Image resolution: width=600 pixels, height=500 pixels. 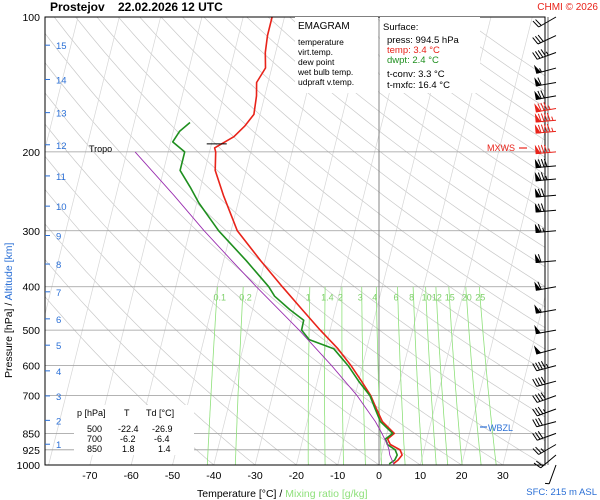 I want to click on tropopause-label: Tropo, so click(x=100, y=149).